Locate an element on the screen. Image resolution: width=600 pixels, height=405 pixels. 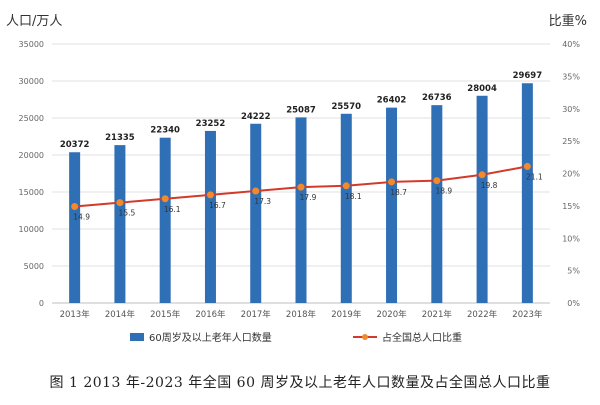
x-tick-label: 2018年 is located at coordinates (301, 314).